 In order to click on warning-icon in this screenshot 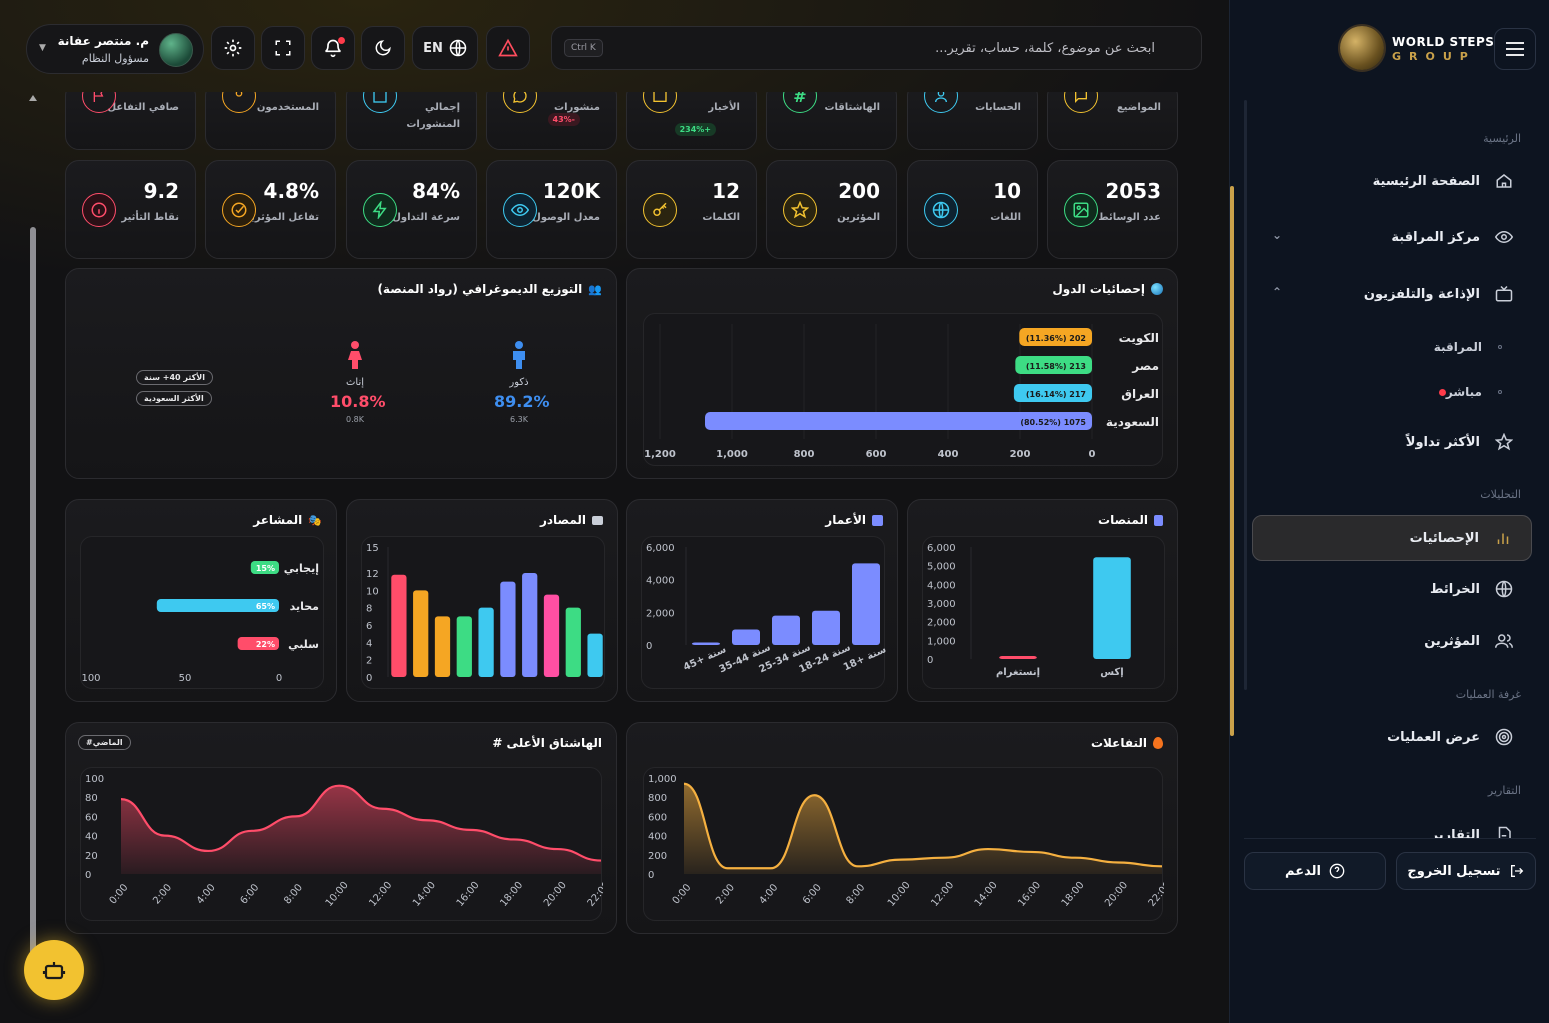, I will do `click(508, 47)`.